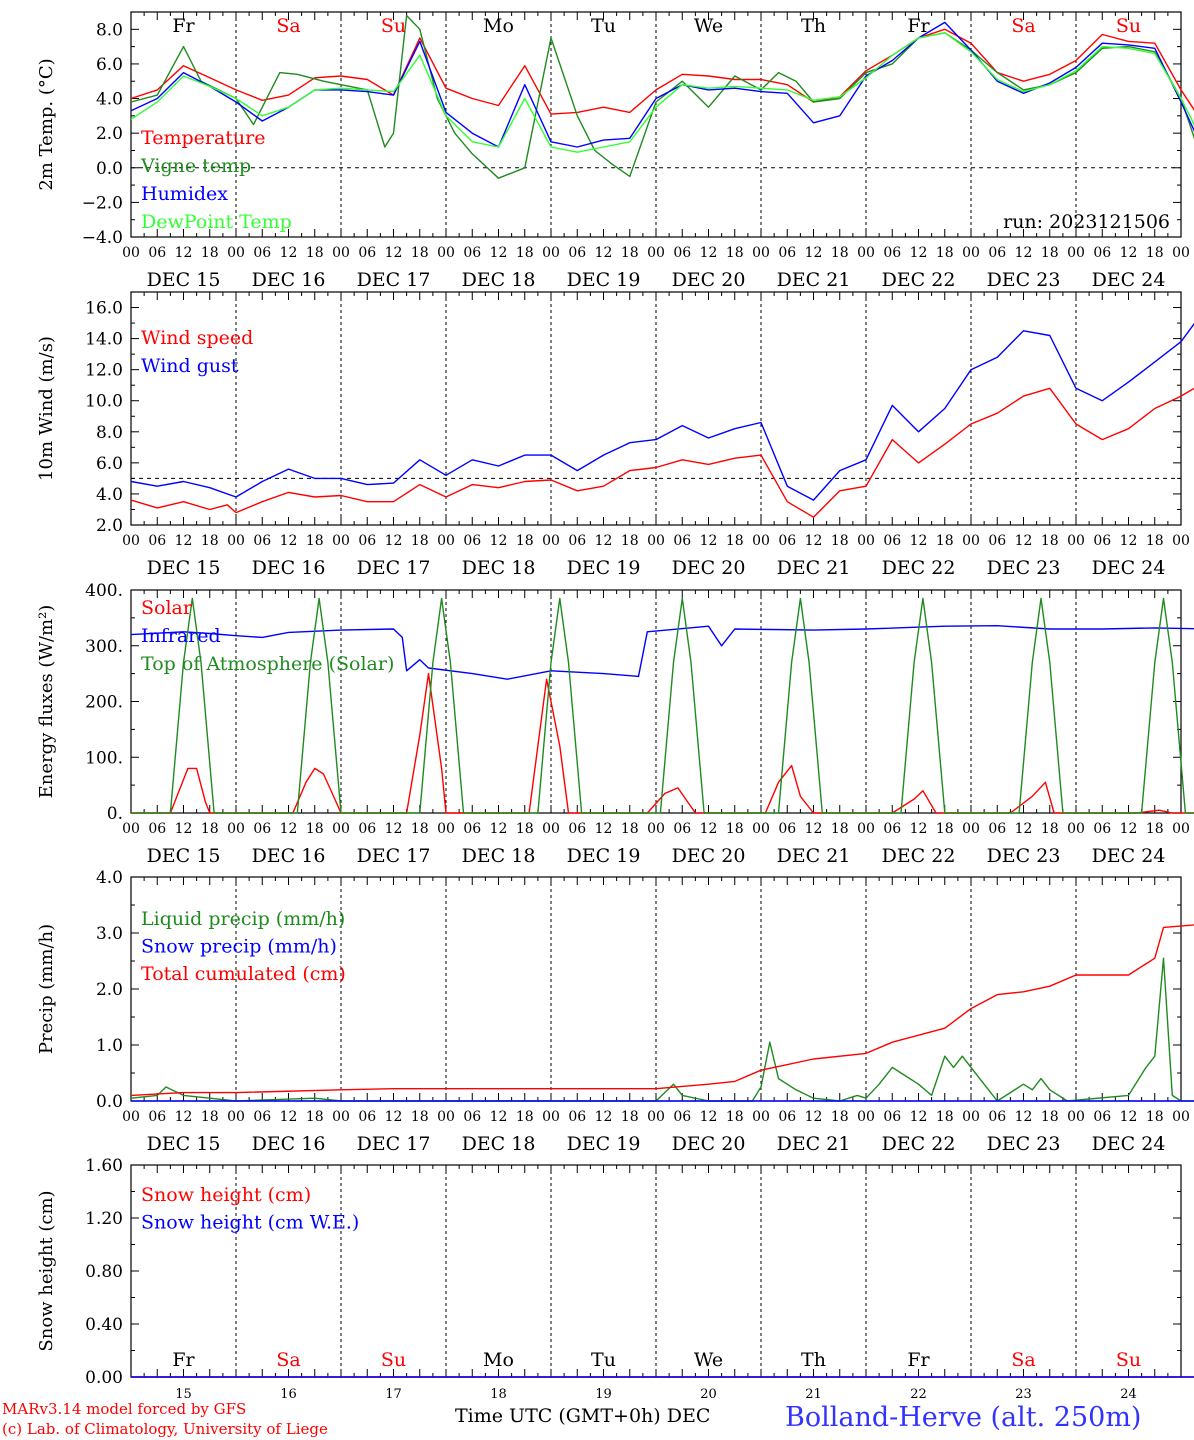 Image resolution: width=1194 pixels, height=1440 pixels. I want to click on y-tick-label: 2.0, so click(109, 990).